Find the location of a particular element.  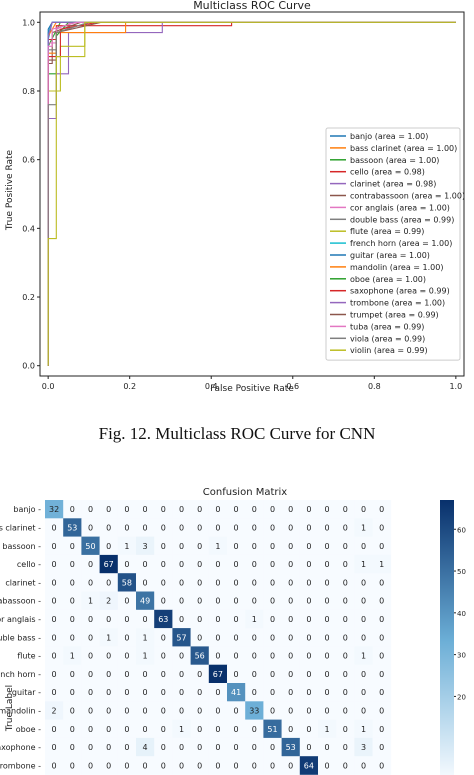

cm-cell-value: 56 is located at coordinates (200, 656).